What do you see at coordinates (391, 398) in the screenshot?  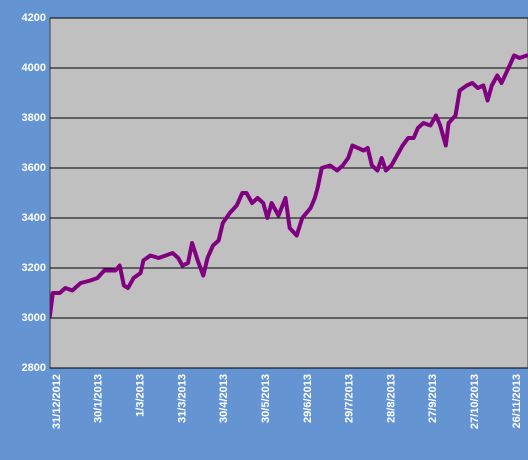 I see `x-tick-label: 28/8/2013` at bounding box center [391, 398].